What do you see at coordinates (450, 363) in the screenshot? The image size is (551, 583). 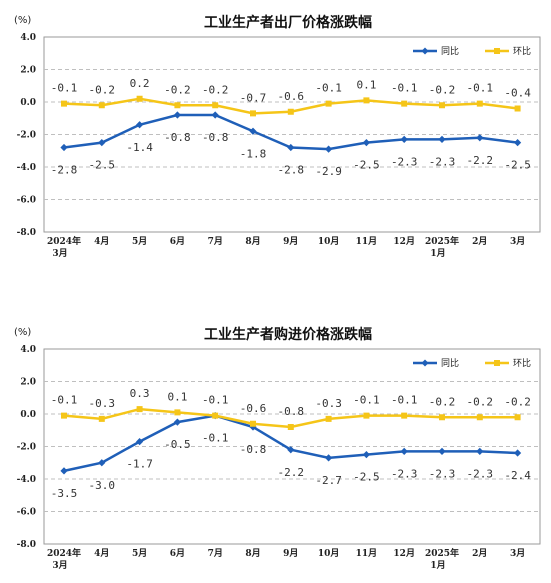 I see `legend-label: 同比` at bounding box center [450, 363].